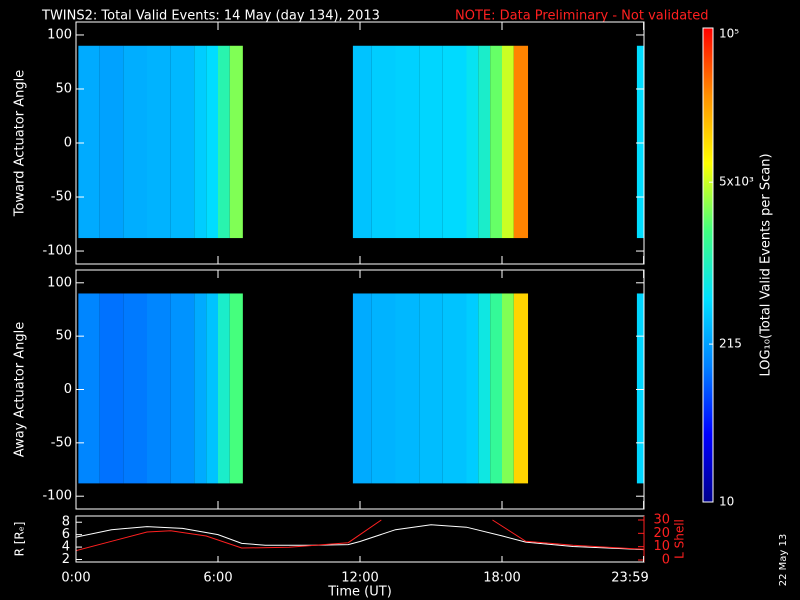  What do you see at coordinates (66, 534) in the screenshot?
I see `y-tick-label: 6` at bounding box center [66, 534].